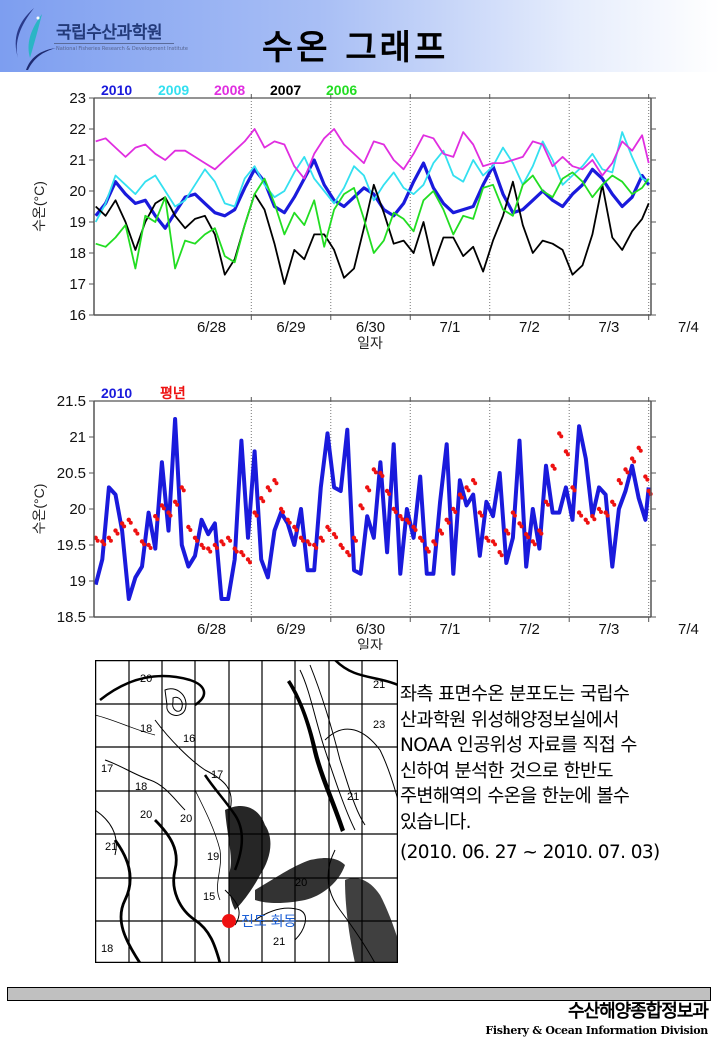  What do you see at coordinates (109, 33) in the screenshot?
I see `logo-name-kr: 국립수산과학원` at bounding box center [109, 33].